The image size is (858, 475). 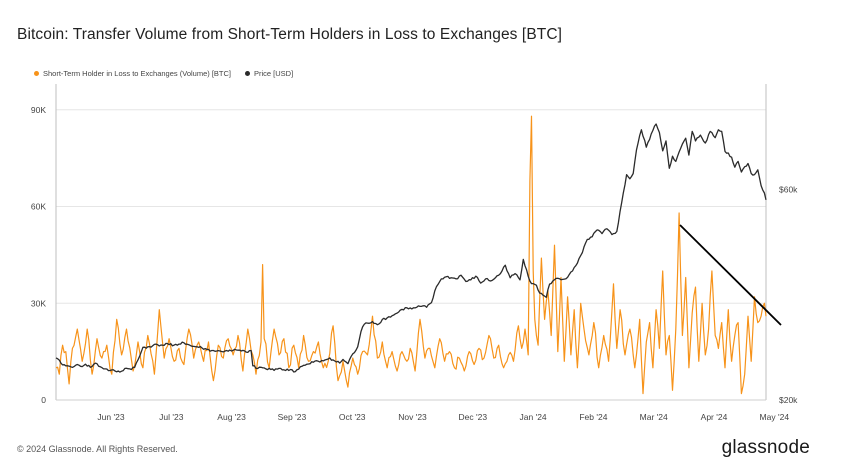 I want to click on x-tick-label: Aug '23, so click(x=231, y=417).